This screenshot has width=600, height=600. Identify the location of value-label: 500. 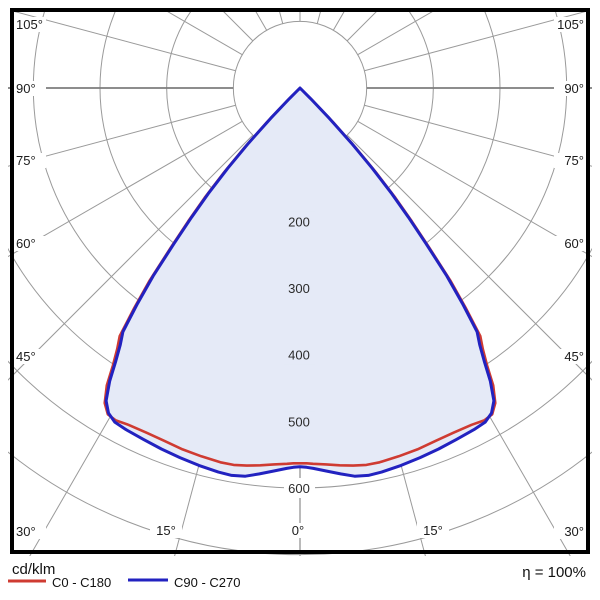
(299, 421).